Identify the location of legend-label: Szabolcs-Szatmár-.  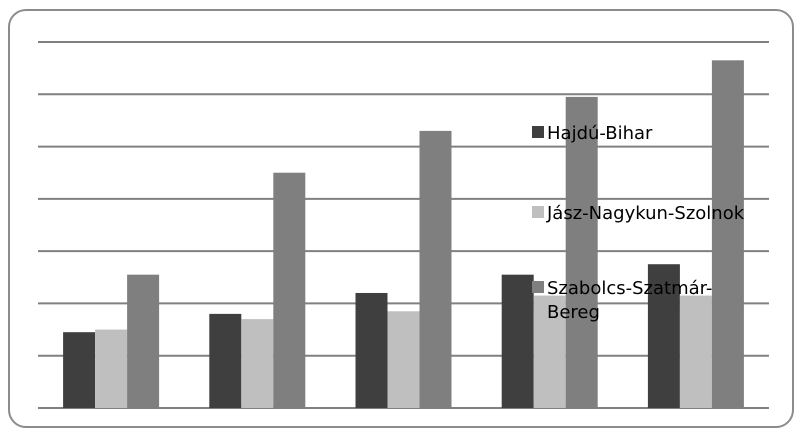
(629, 288).